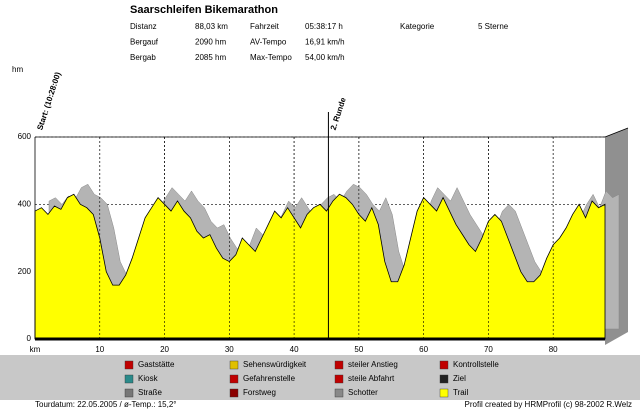  Describe the element at coordinates (476, 364) in the screenshot. I see `legend-label: Kontrollstelle` at that location.